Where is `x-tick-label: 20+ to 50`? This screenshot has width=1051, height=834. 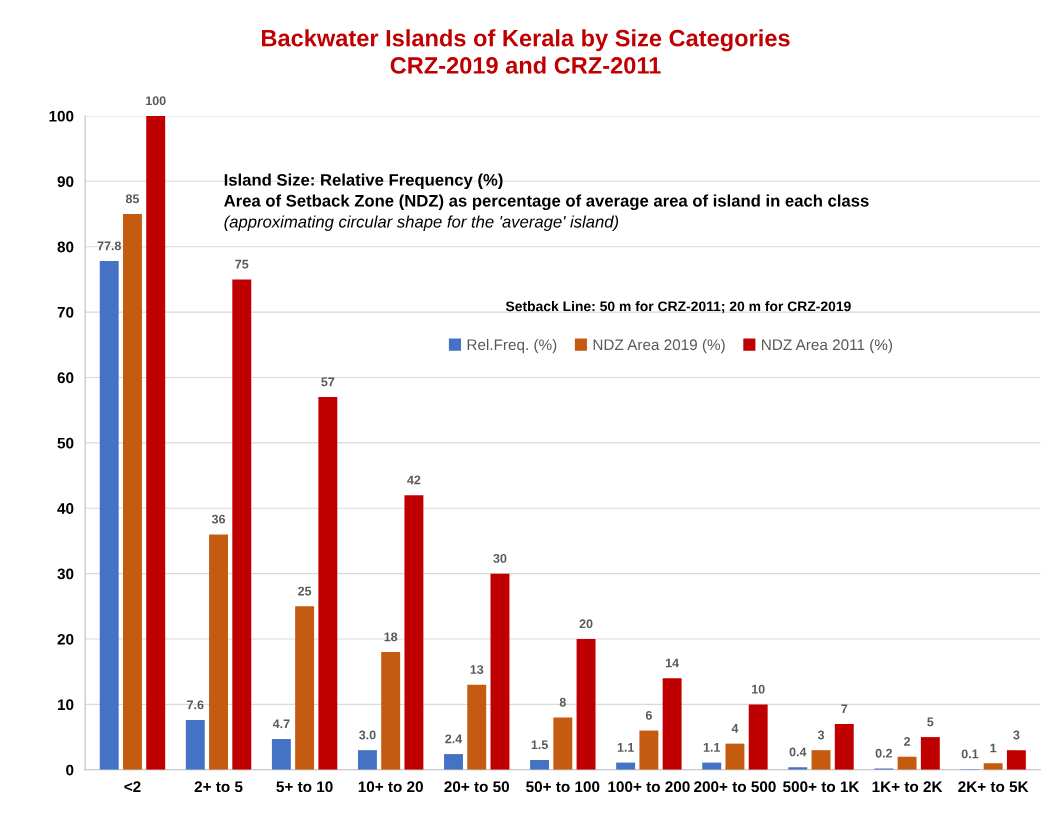
x-tick-label: 20+ to 50 is located at coordinates (477, 787).